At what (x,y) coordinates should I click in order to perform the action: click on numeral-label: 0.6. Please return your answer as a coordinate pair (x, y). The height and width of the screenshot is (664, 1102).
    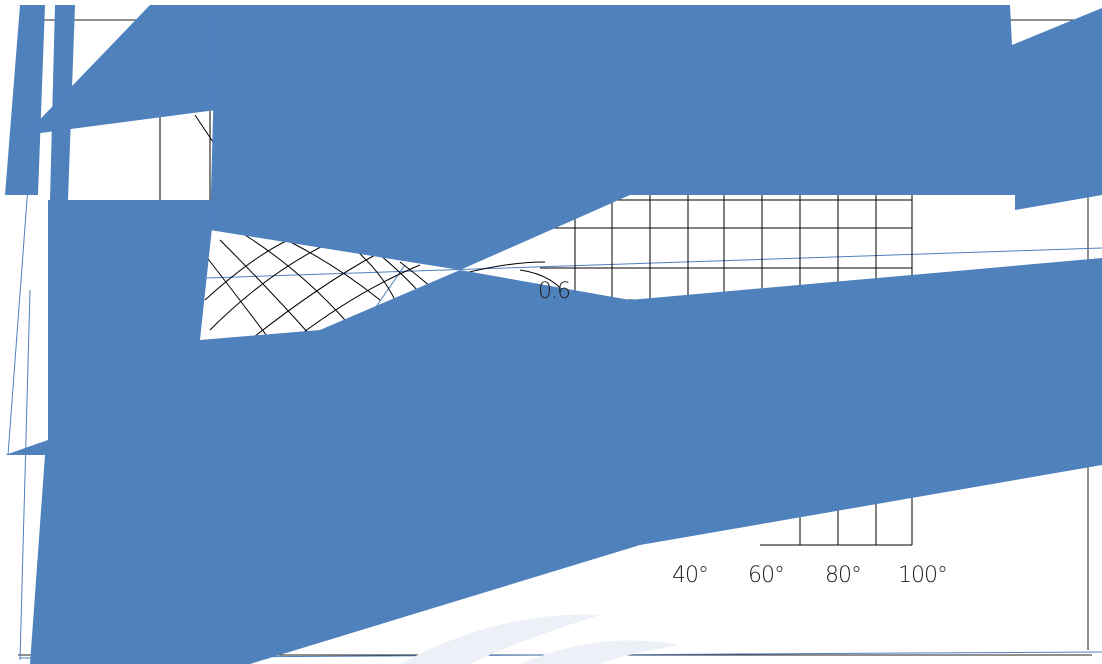
    Looking at the image, I should click on (554, 291).